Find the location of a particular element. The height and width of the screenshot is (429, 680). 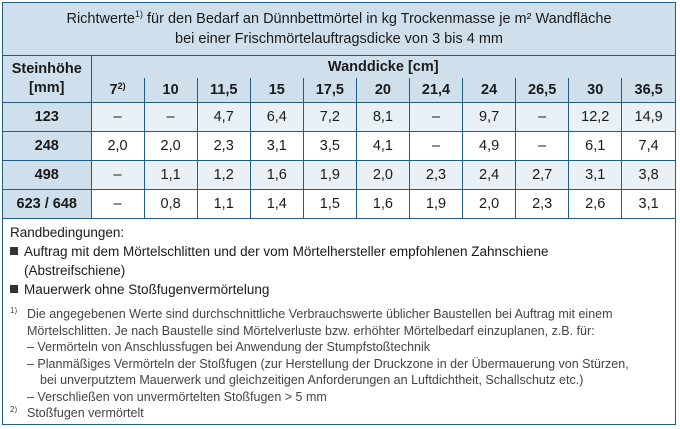

column-header-label: 24 is located at coordinates (489, 90).